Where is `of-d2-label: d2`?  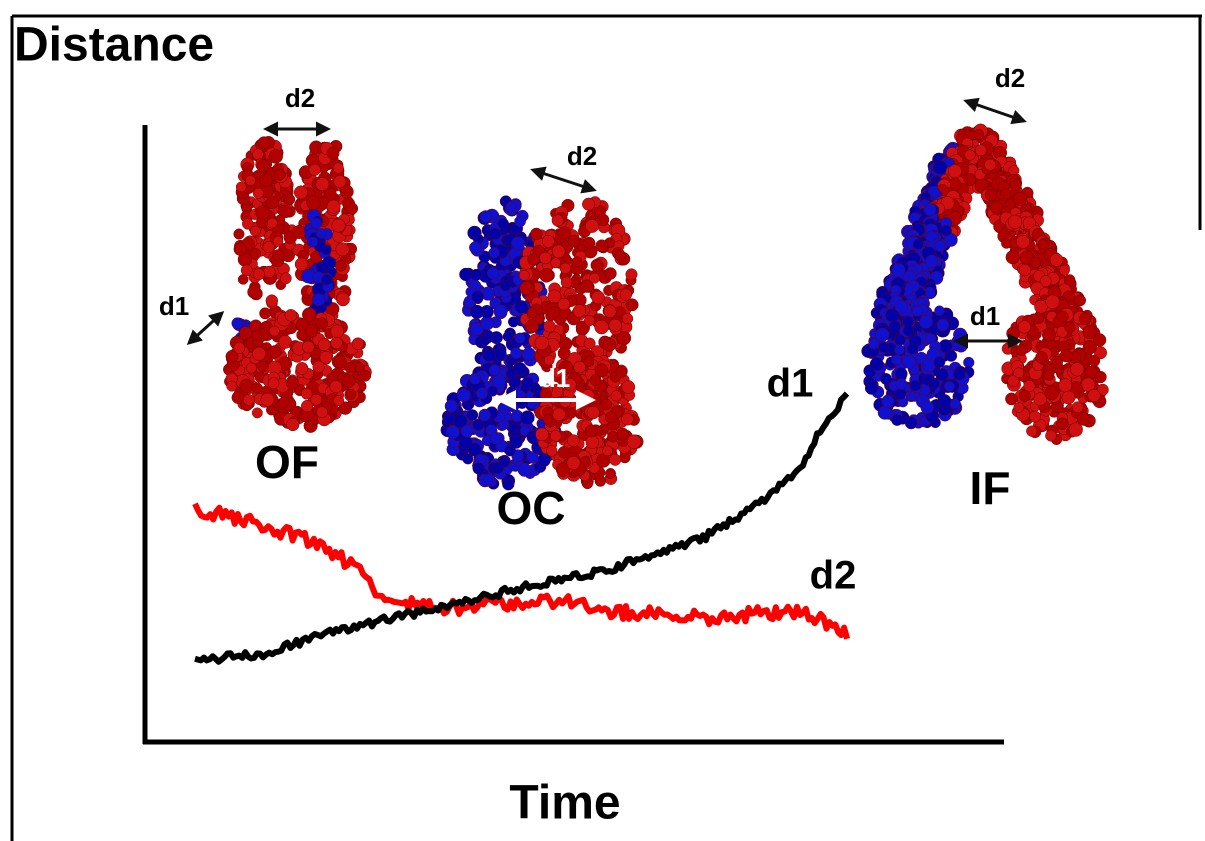
of-d2-label: d2 is located at coordinates (300, 98).